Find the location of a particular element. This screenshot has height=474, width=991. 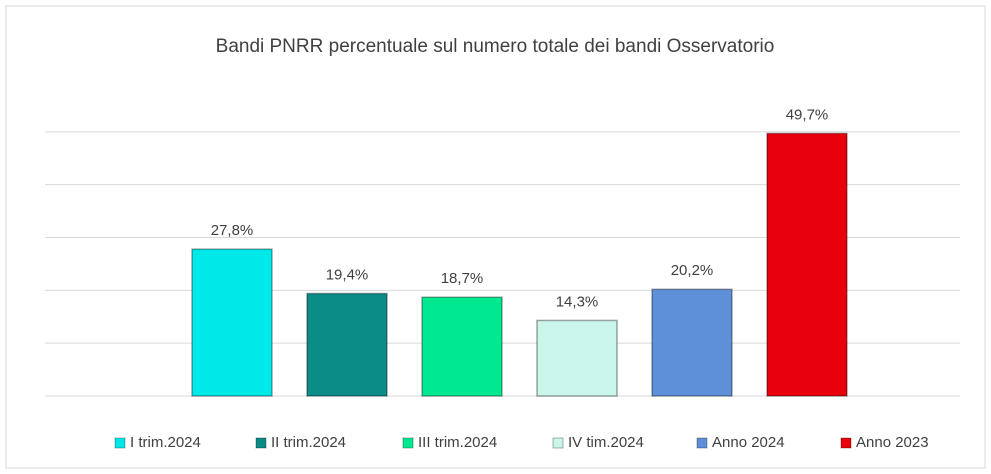

data-label: 19,4% is located at coordinates (347, 274).